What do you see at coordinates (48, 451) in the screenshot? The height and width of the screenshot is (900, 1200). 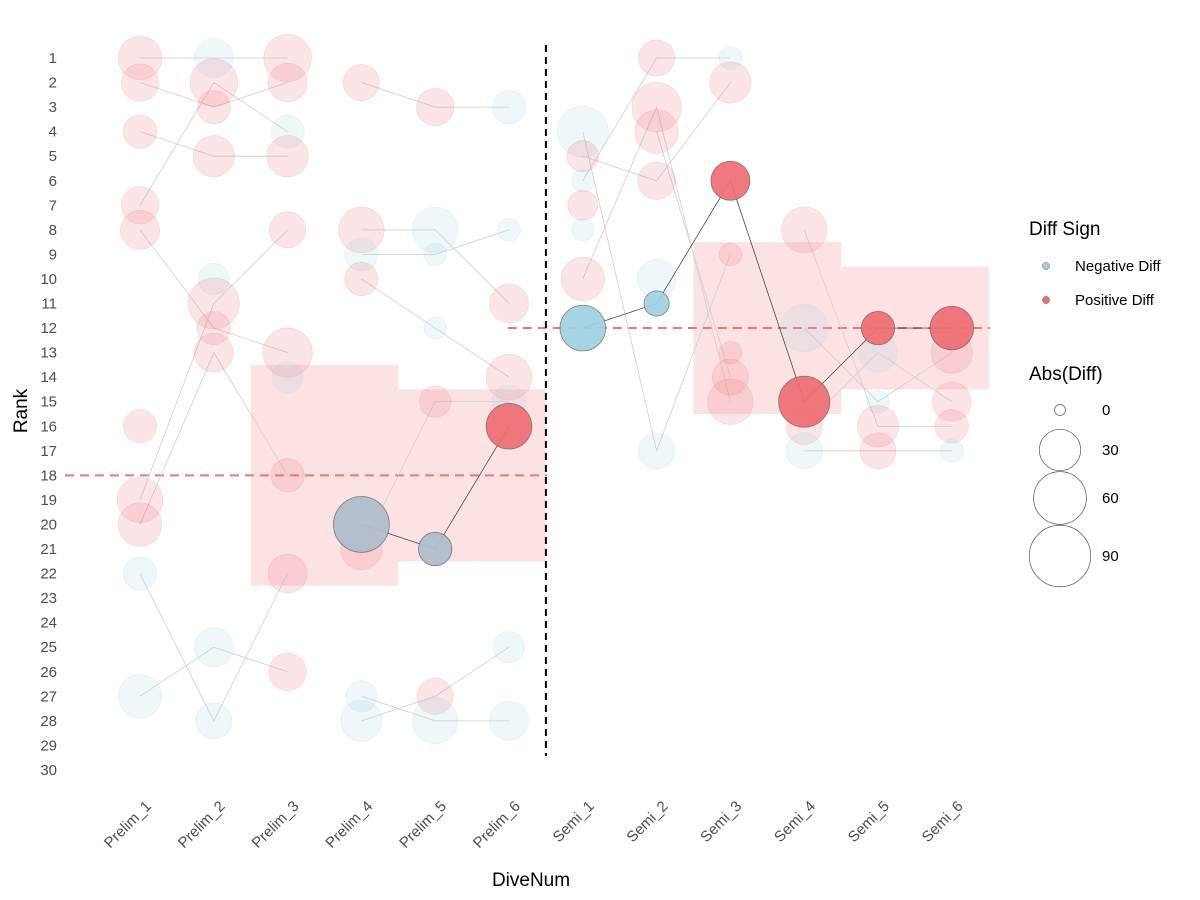 I see `y-tick-label: 17` at bounding box center [48, 451].